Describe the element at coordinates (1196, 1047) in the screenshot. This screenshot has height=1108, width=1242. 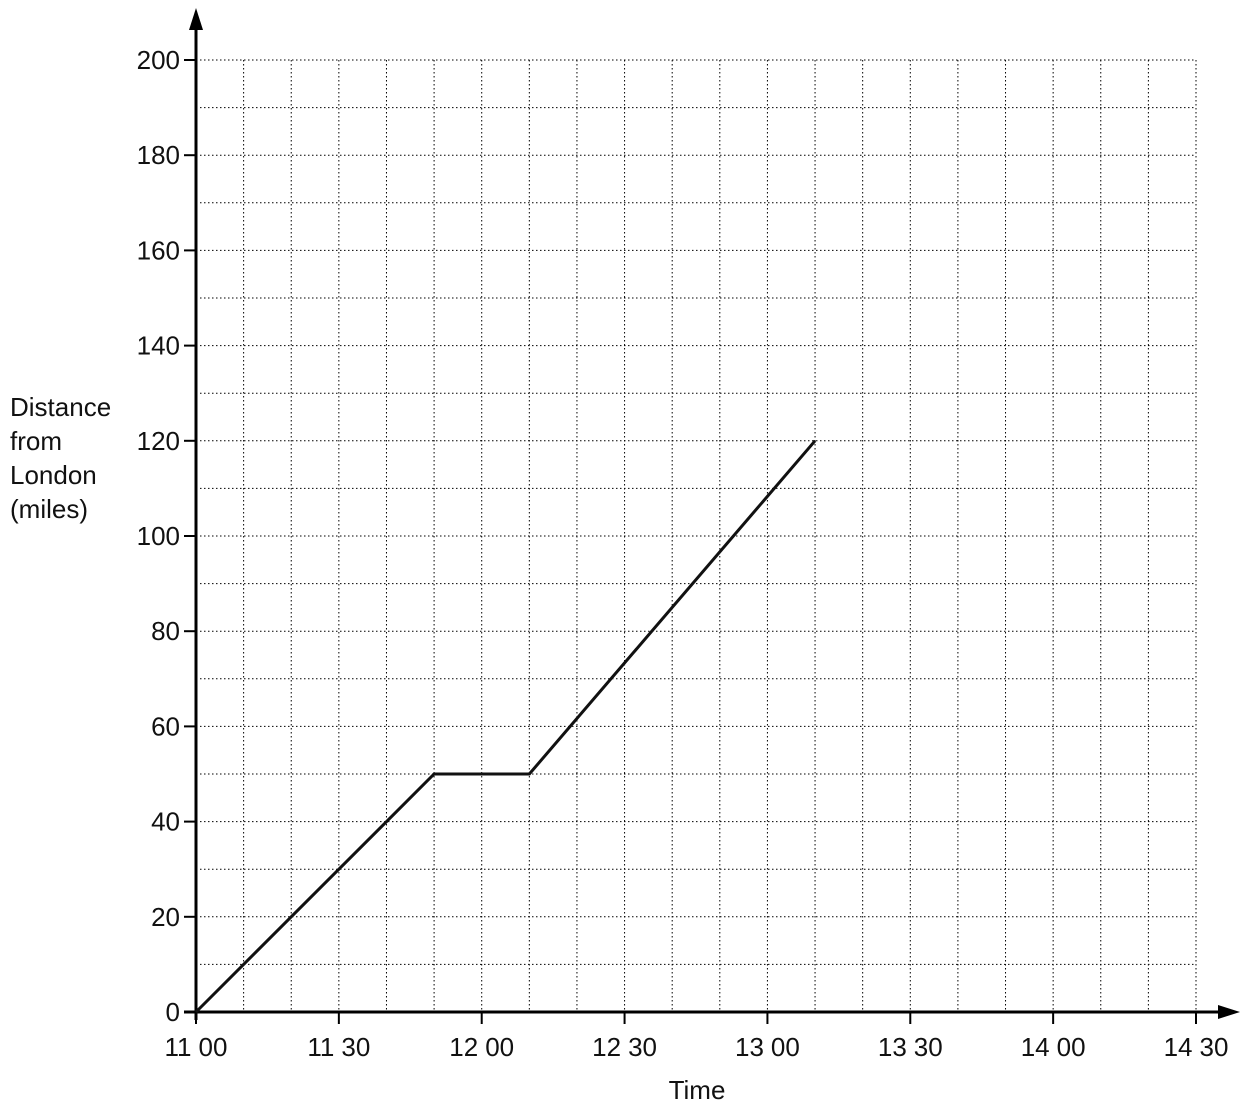
I see `x-tick-label: 14 30` at that location.